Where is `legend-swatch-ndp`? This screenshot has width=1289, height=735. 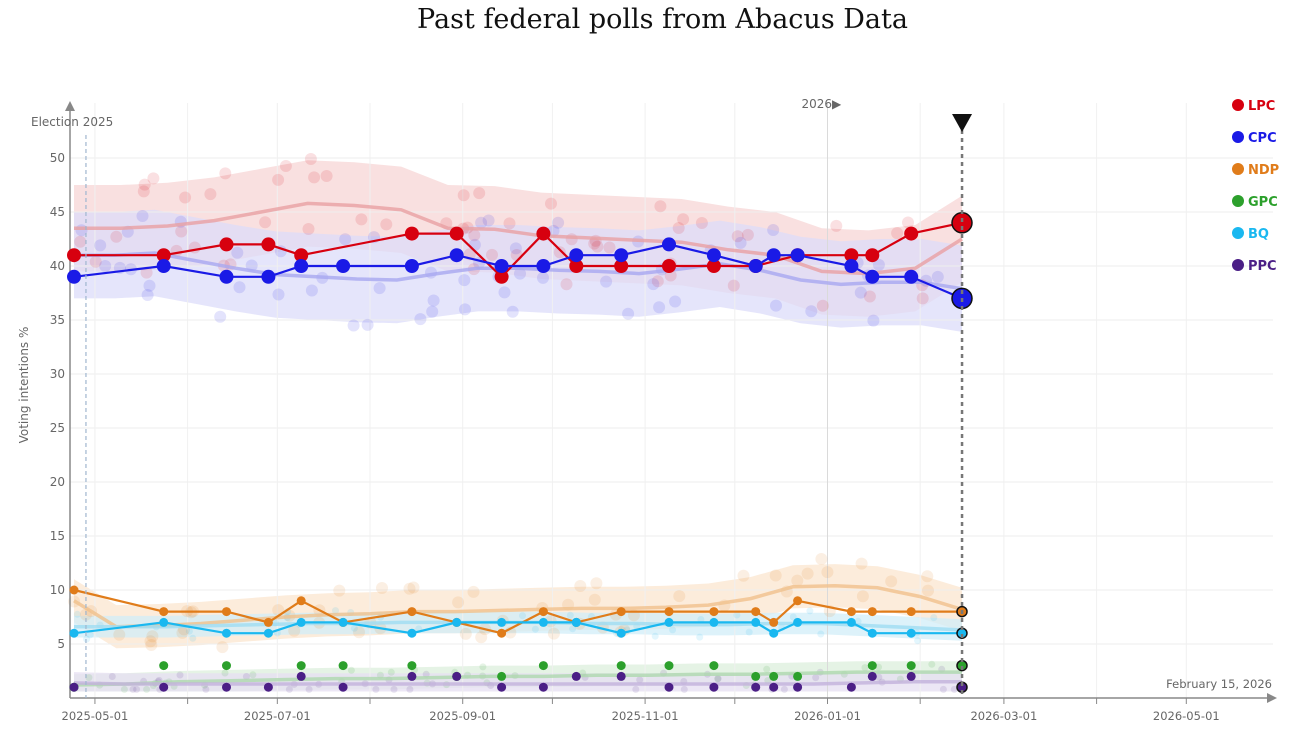
legend-swatch-ndp is located at coordinates (1238, 169).